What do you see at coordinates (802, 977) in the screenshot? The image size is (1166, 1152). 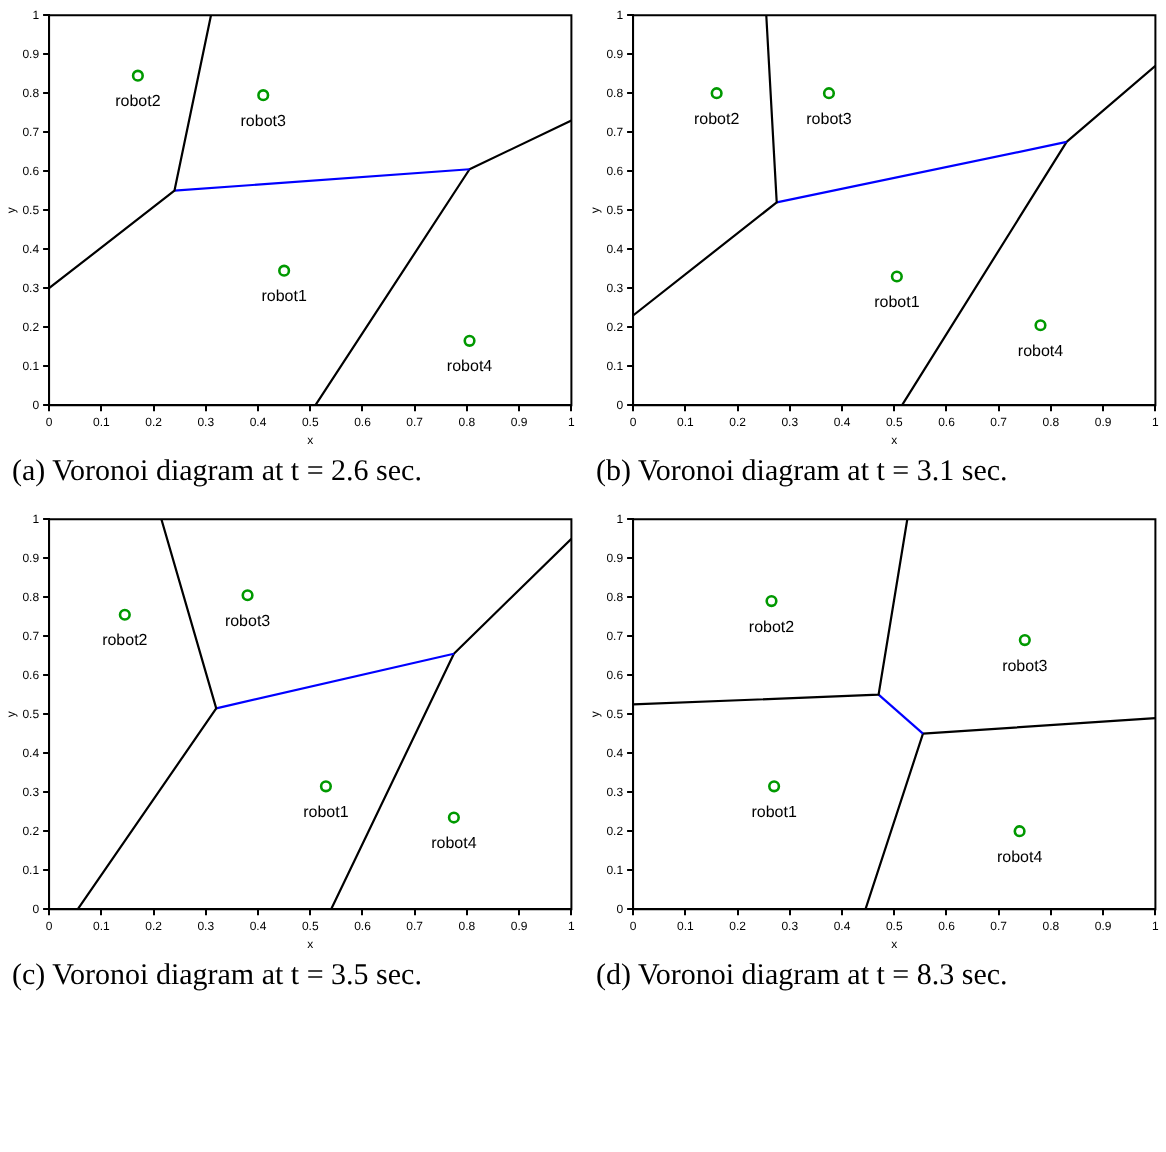 I see `text: (d) Voronoi diagram at t = 8.3 sec.` at bounding box center [802, 977].